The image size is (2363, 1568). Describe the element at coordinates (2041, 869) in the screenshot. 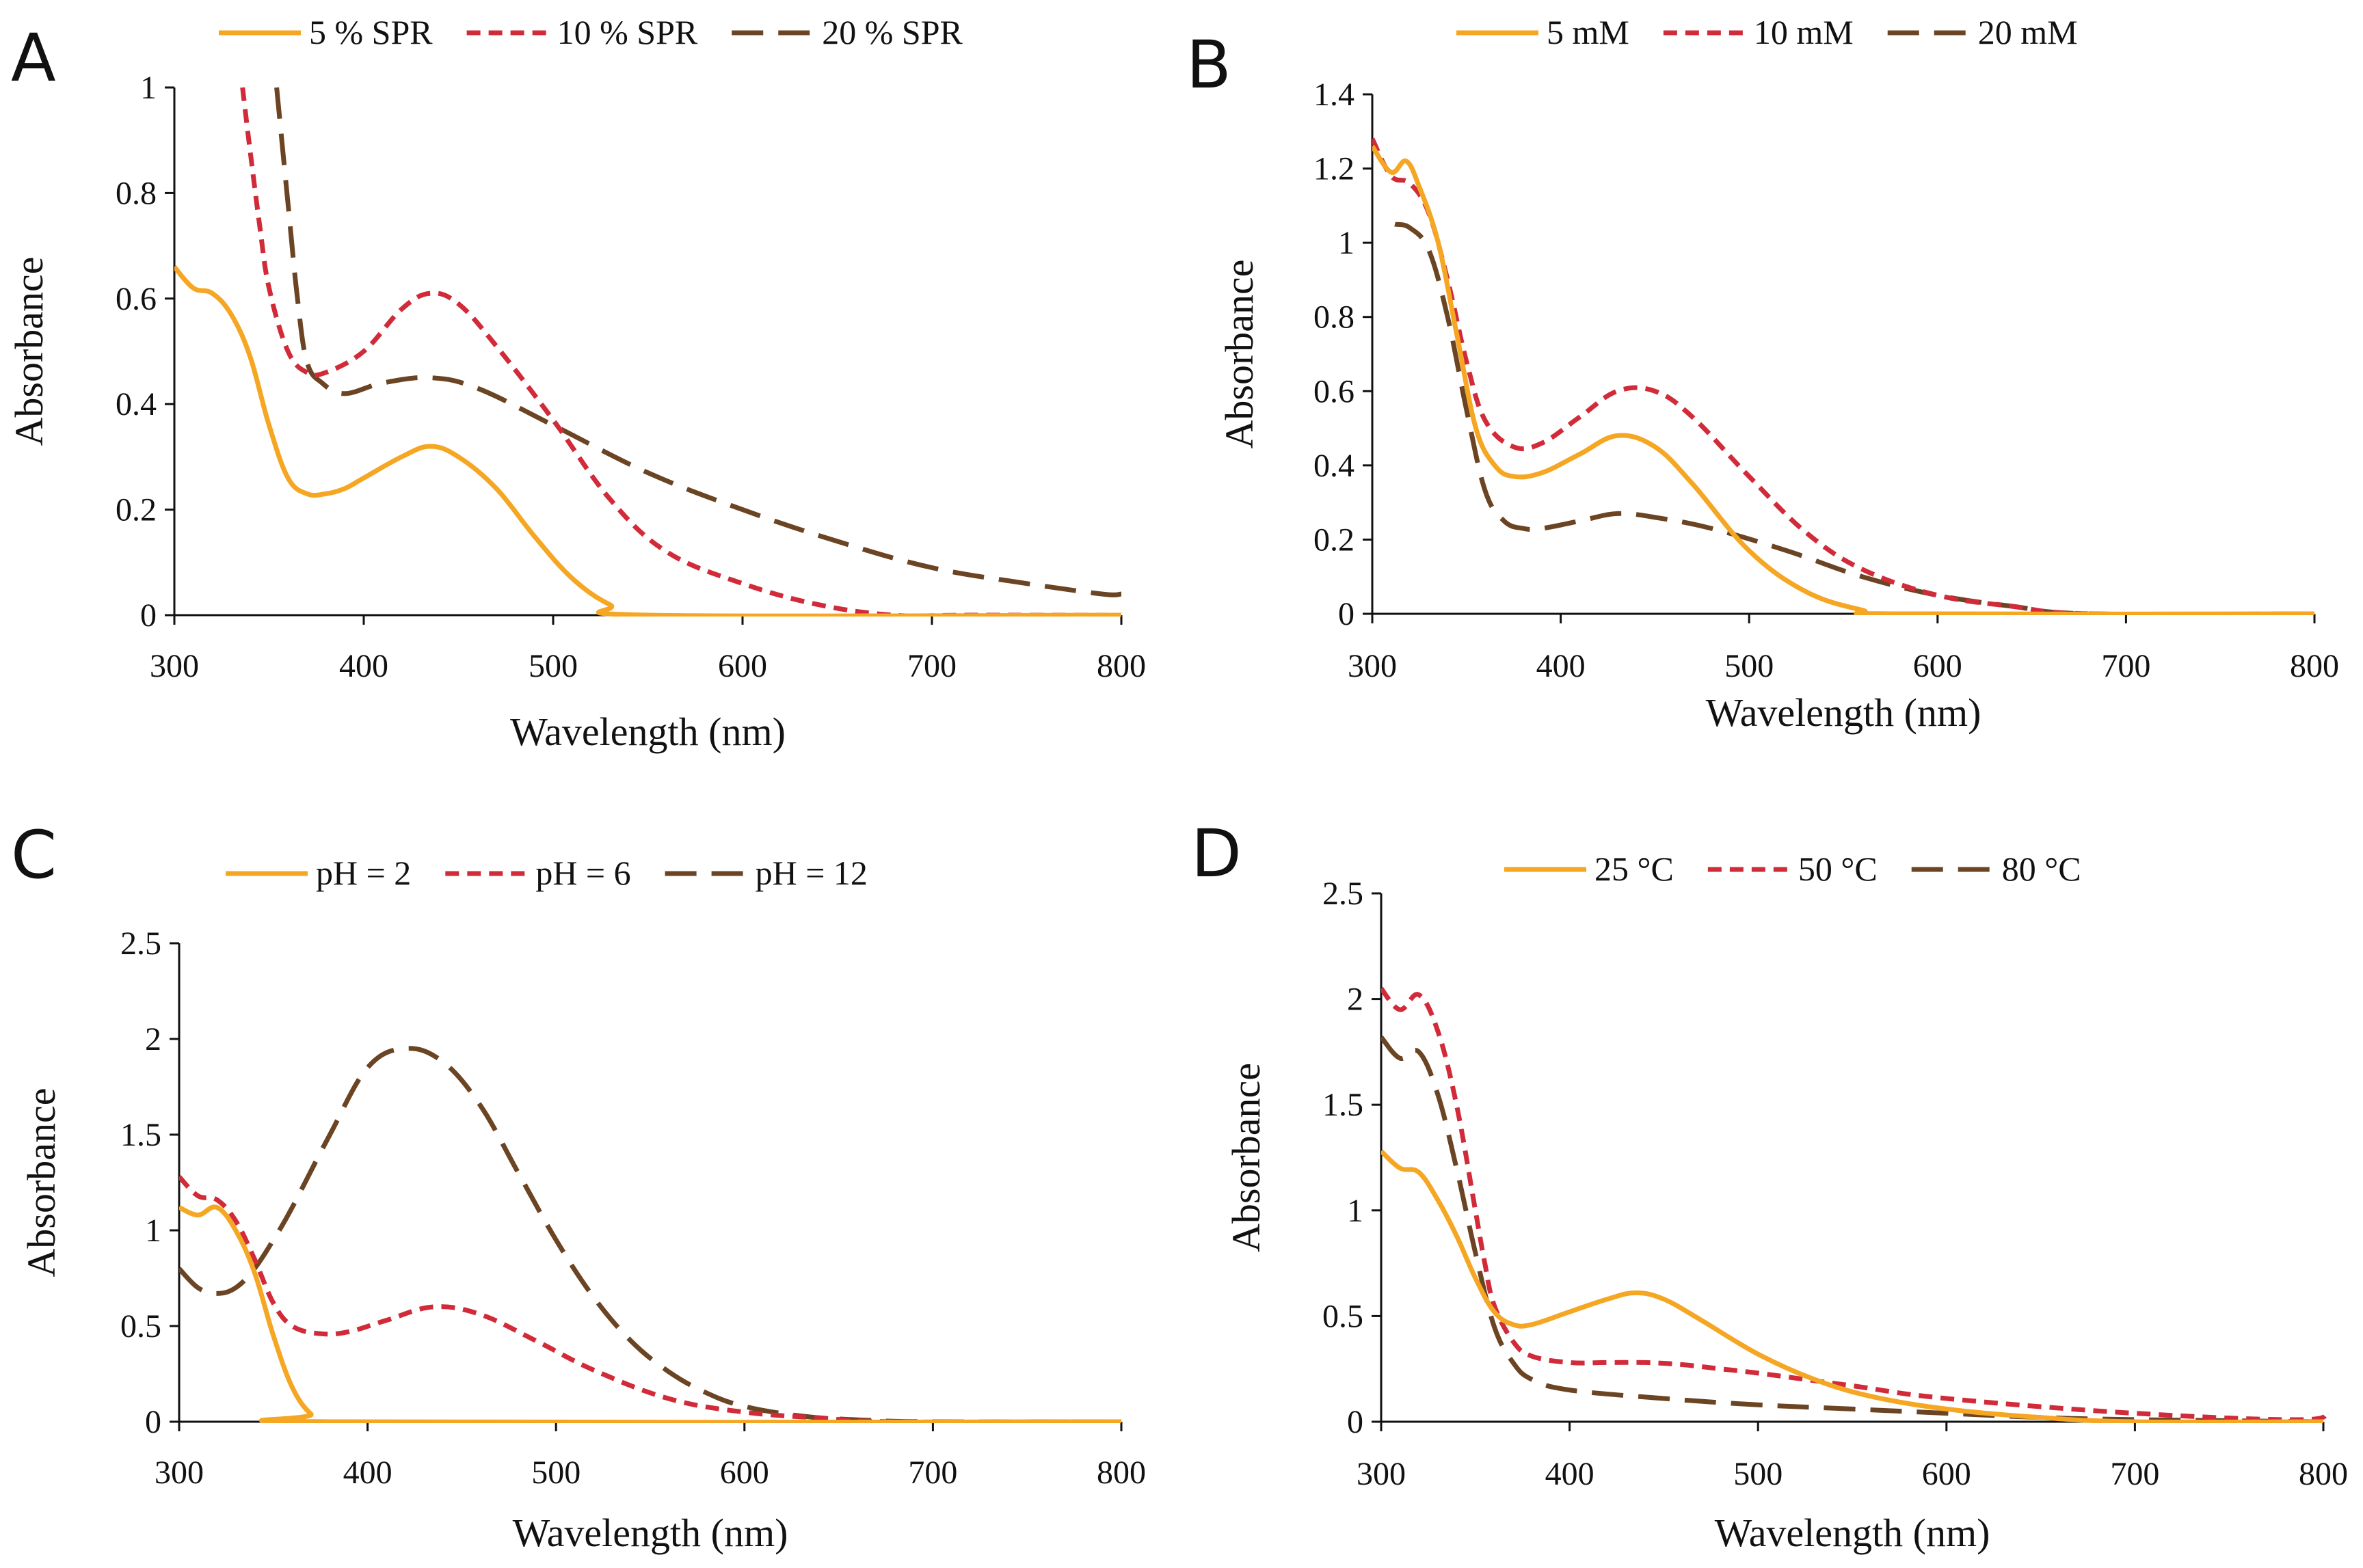

I see `legend-label: 80 °C` at that location.